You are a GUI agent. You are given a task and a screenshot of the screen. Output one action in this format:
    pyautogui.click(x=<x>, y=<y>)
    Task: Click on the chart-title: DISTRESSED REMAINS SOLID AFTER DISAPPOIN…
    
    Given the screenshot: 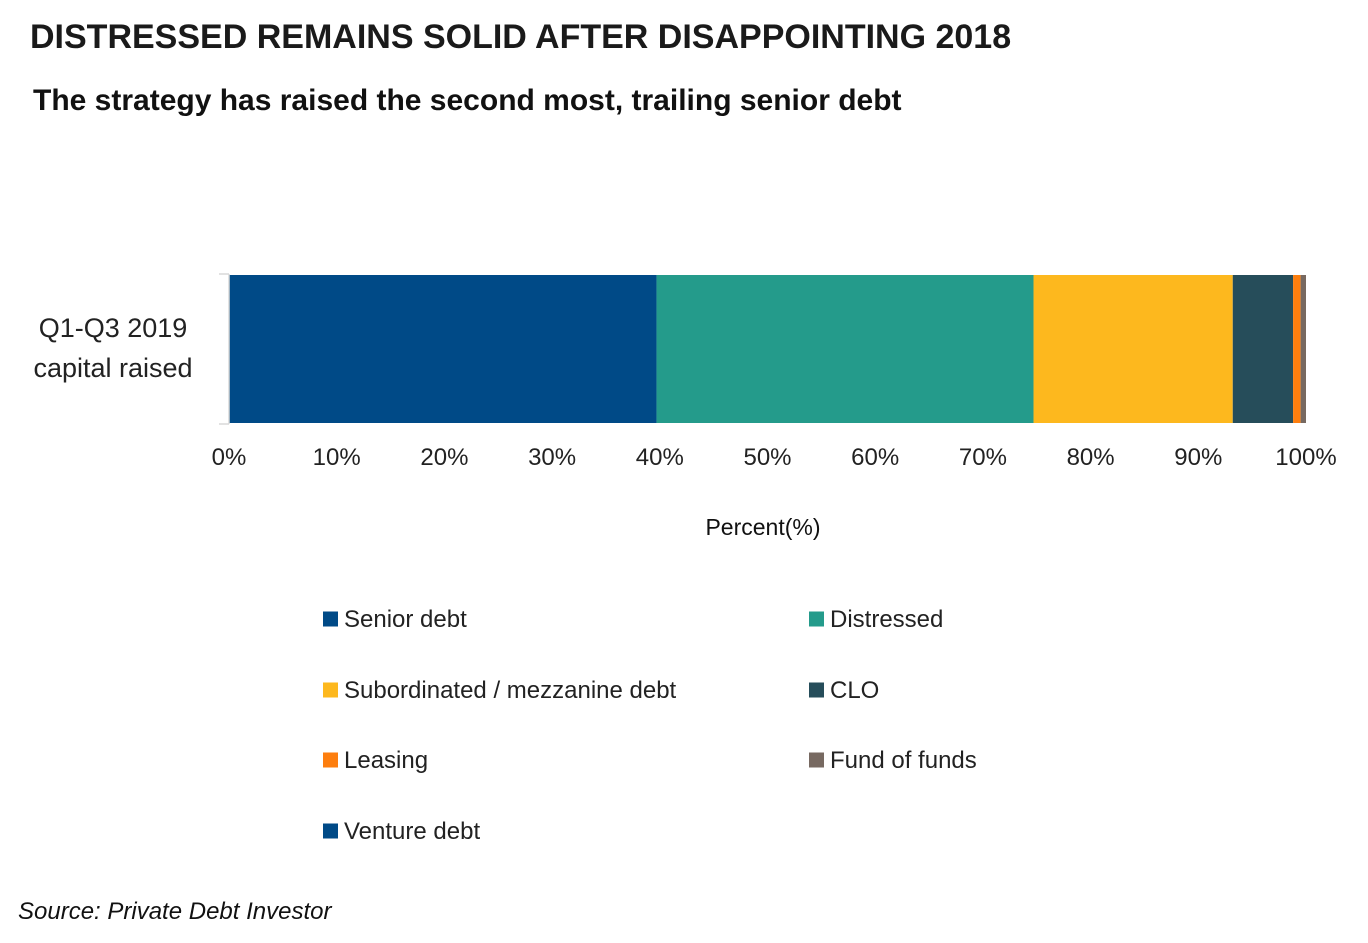 What is the action you would take?
    pyautogui.click(x=521, y=37)
    